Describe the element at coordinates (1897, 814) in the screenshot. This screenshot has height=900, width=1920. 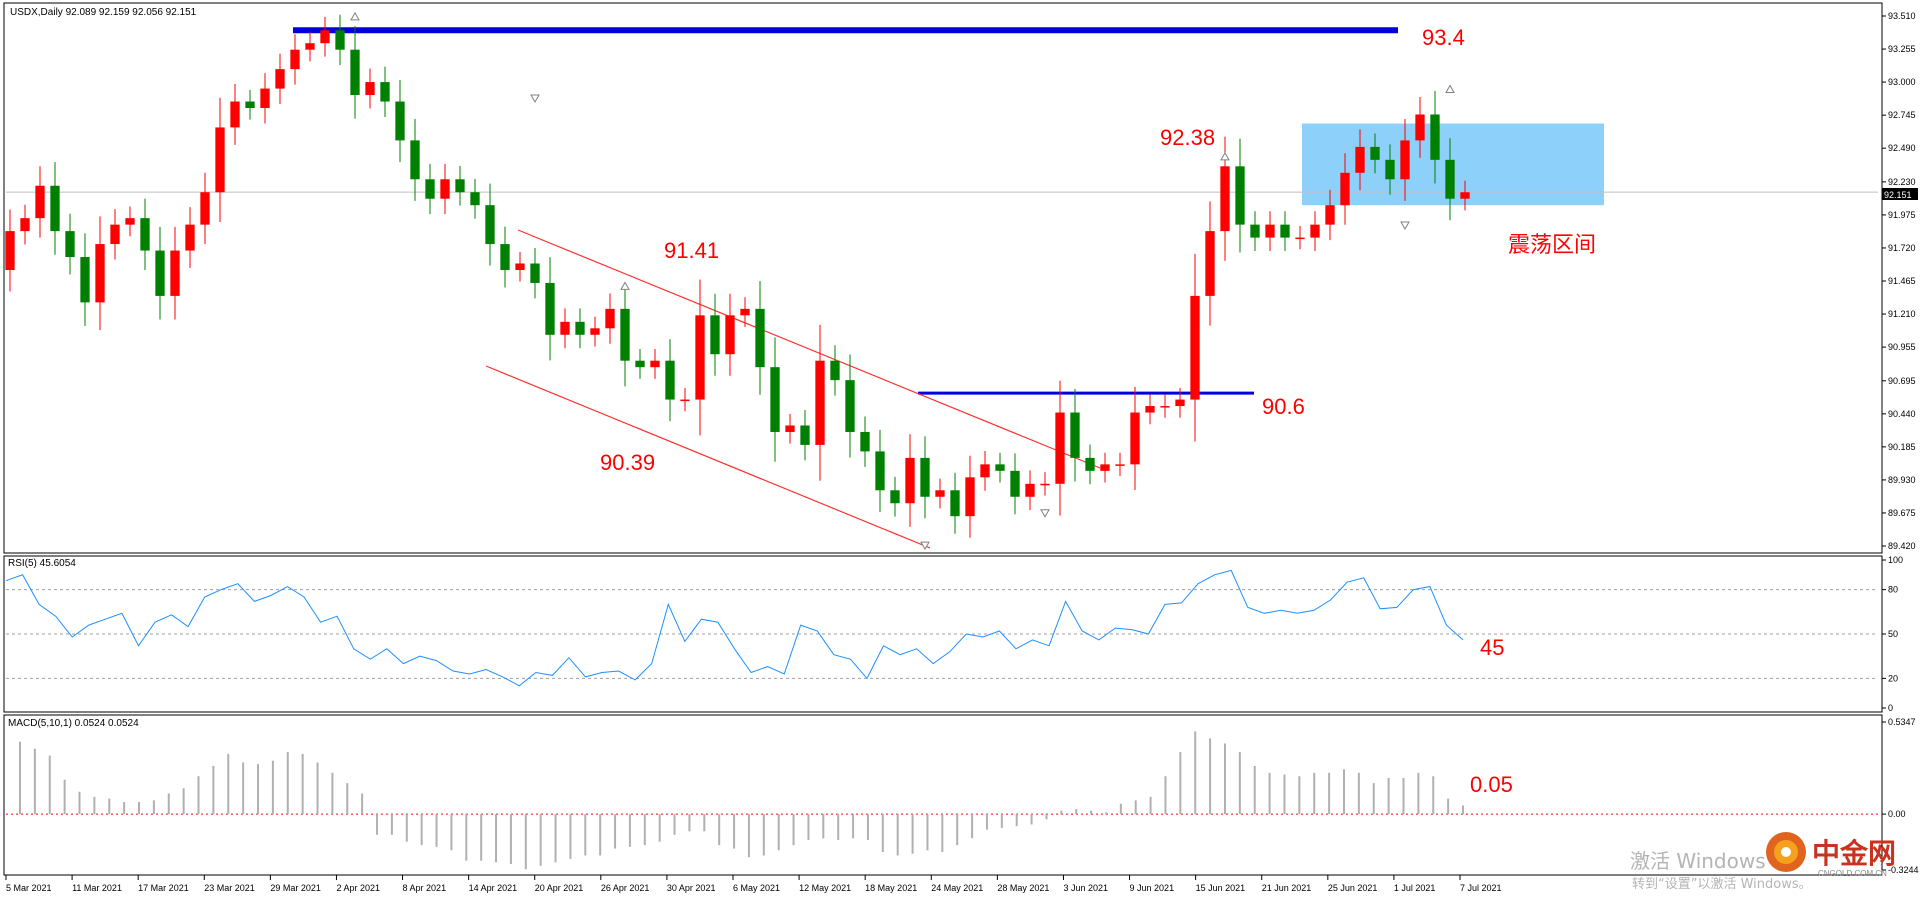
I see `macd-tick-label: 0.00` at that location.